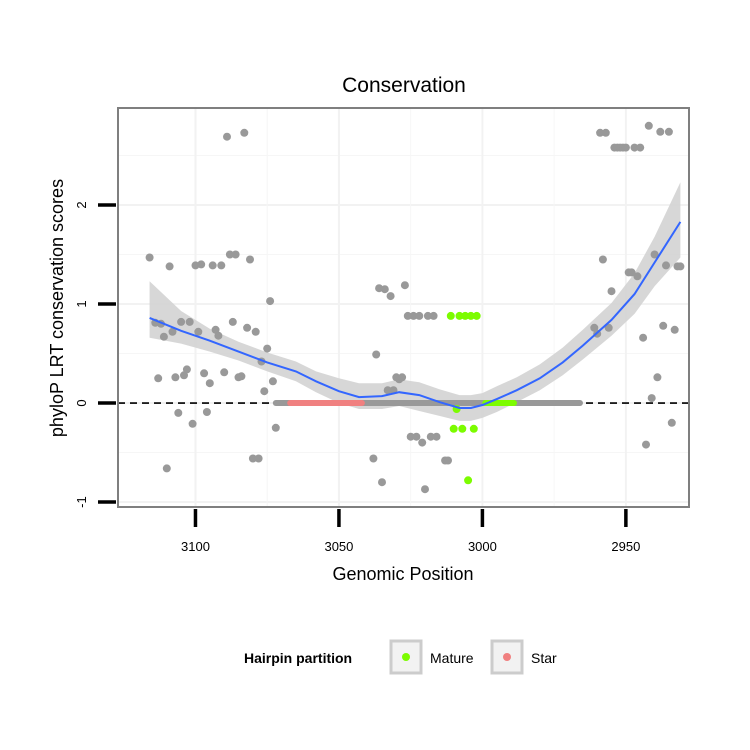 This screenshot has width=750, height=750. I want to click on legend-dot-star, so click(507, 657).